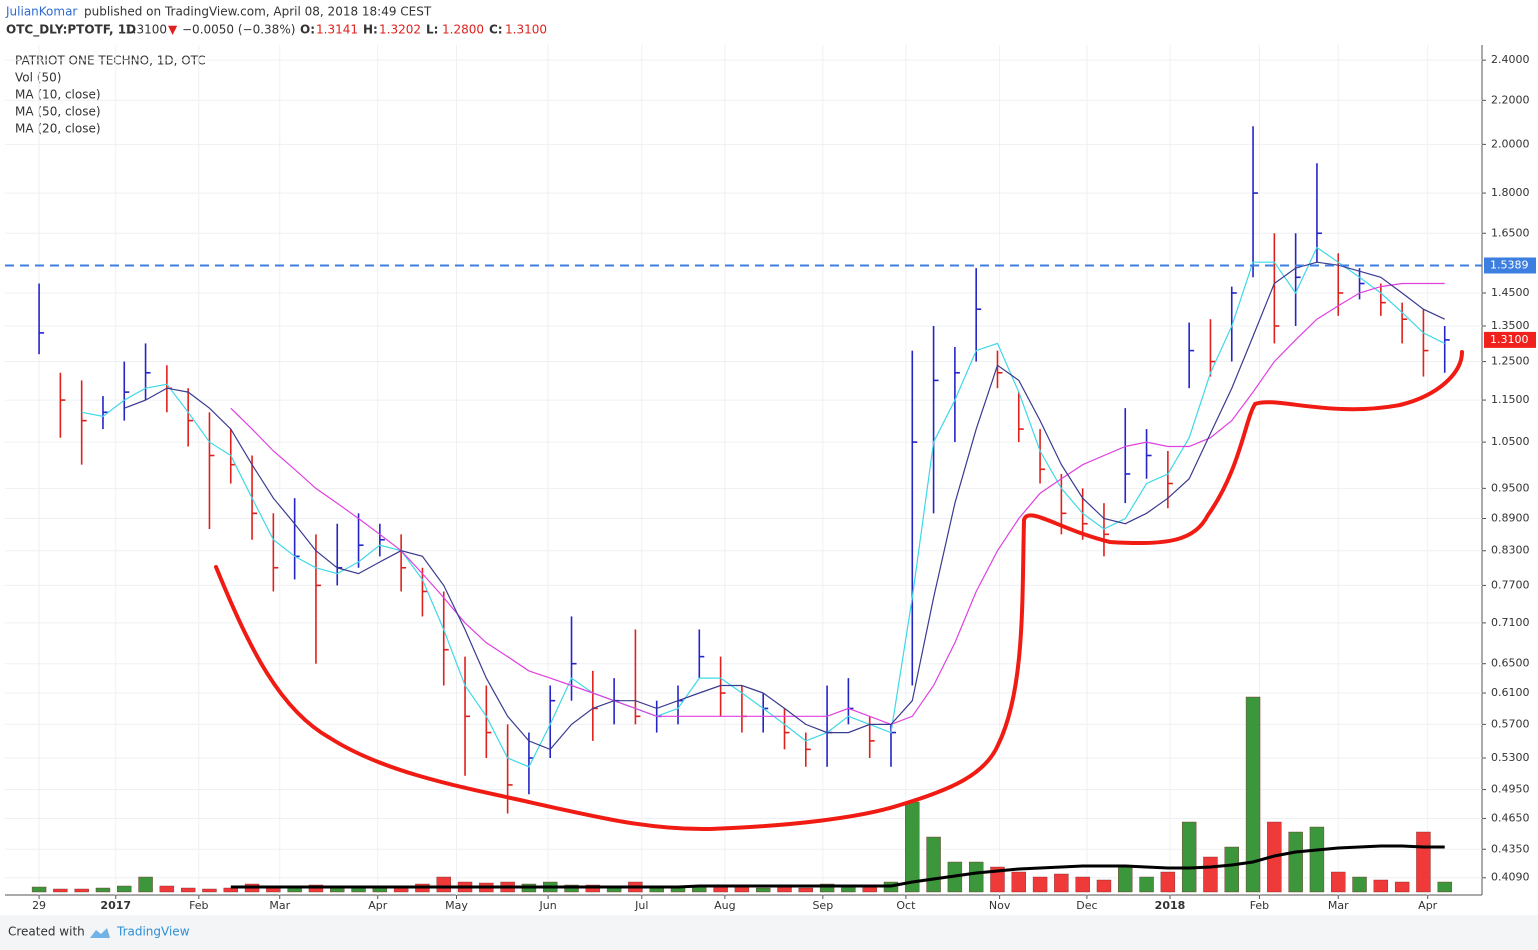  Describe the element at coordinates (38, 78) in the screenshot. I see `legend-entry: Vol (50)` at that location.